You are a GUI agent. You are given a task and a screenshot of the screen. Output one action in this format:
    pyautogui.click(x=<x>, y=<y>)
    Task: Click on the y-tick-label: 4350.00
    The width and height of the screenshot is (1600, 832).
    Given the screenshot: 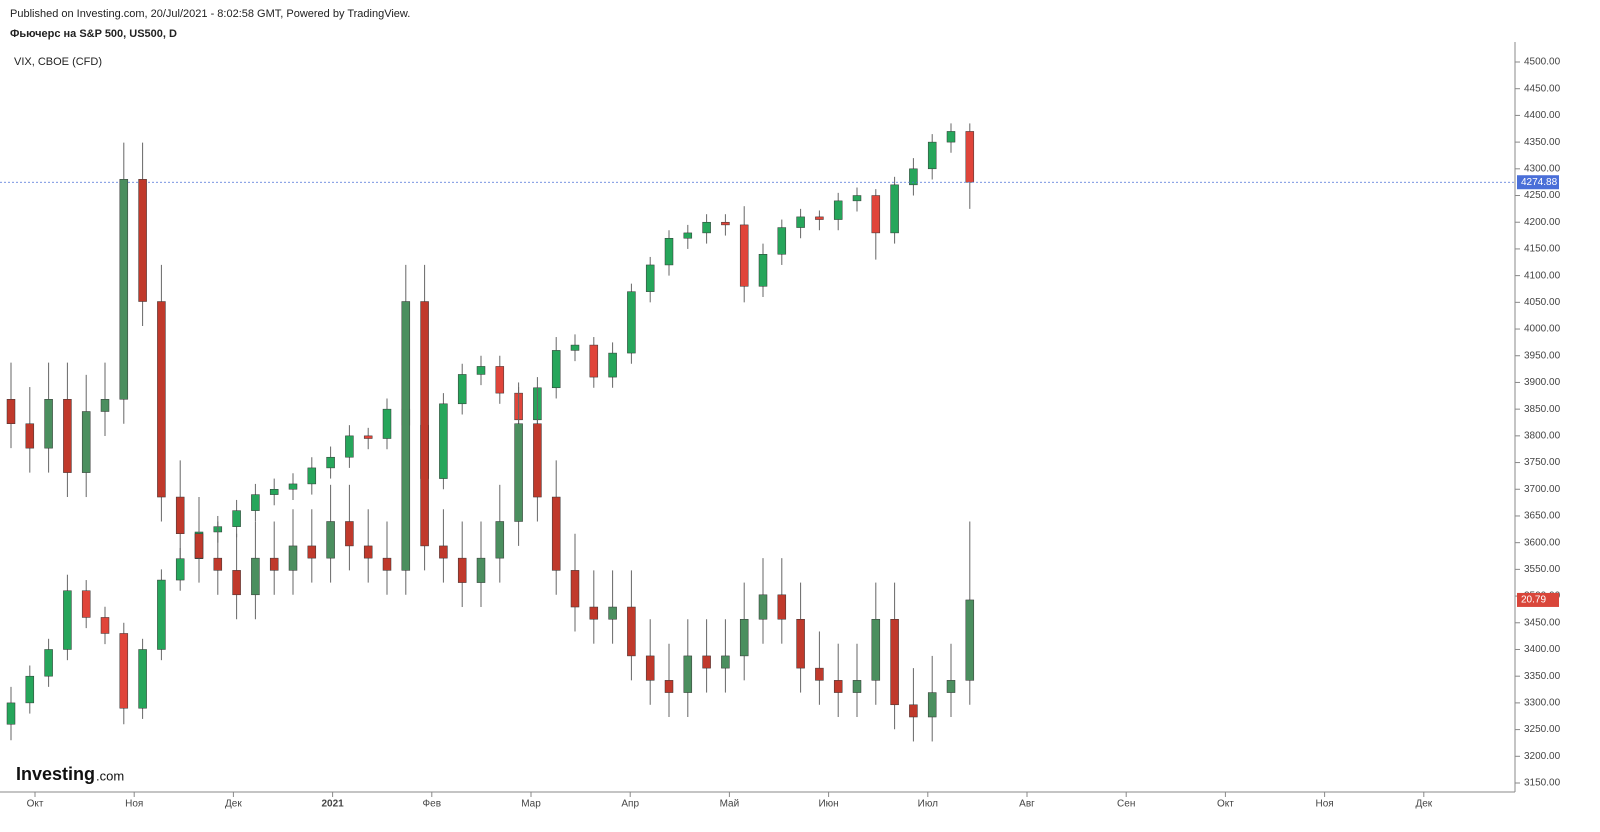 What is the action you would take?
    pyautogui.click(x=1542, y=142)
    